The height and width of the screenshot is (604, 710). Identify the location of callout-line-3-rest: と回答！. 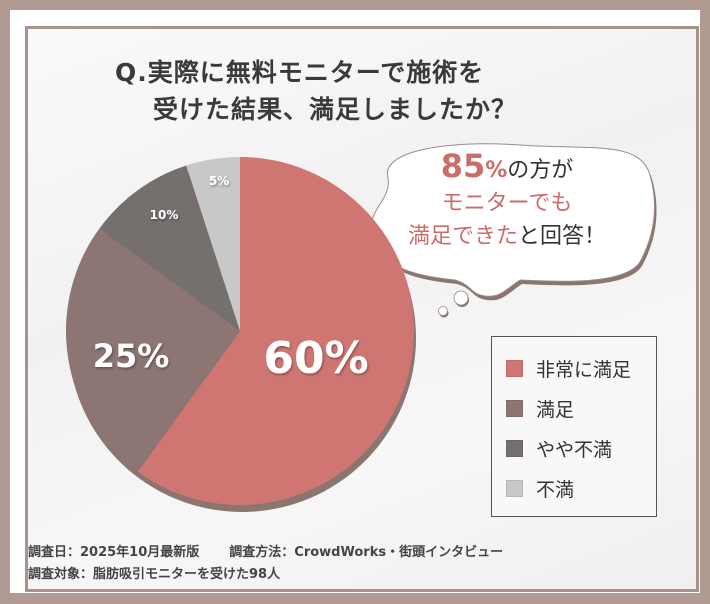
(562, 236).